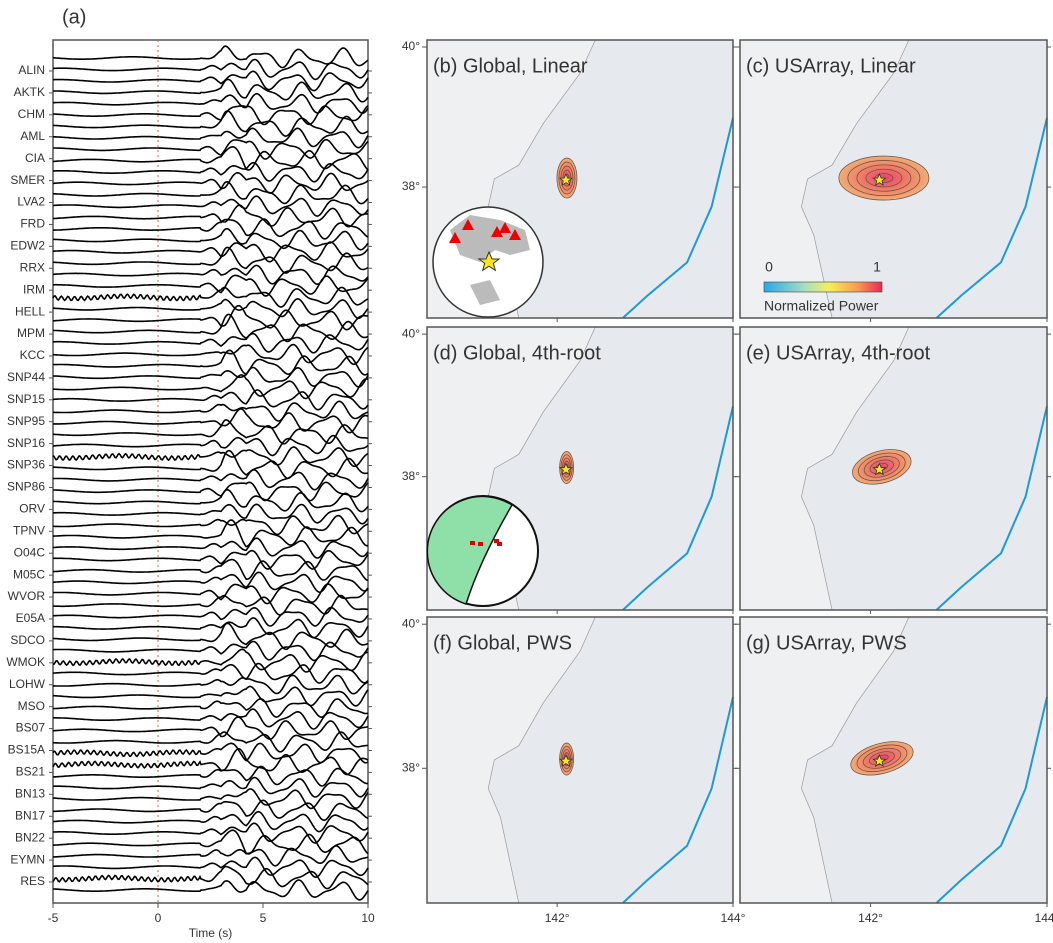 This screenshot has height=943, width=1053. What do you see at coordinates (838, 353) in the screenshot?
I see `map-title: (e) USArray, 4th-root` at bounding box center [838, 353].